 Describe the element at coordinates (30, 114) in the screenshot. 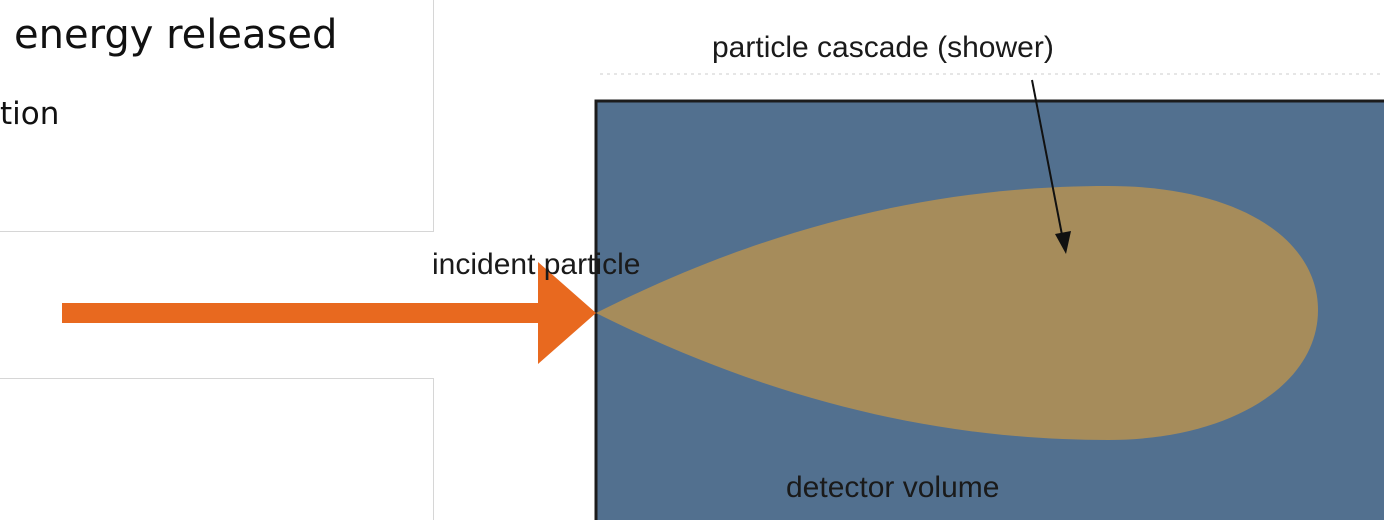

I see `slide-subline: tion` at that location.